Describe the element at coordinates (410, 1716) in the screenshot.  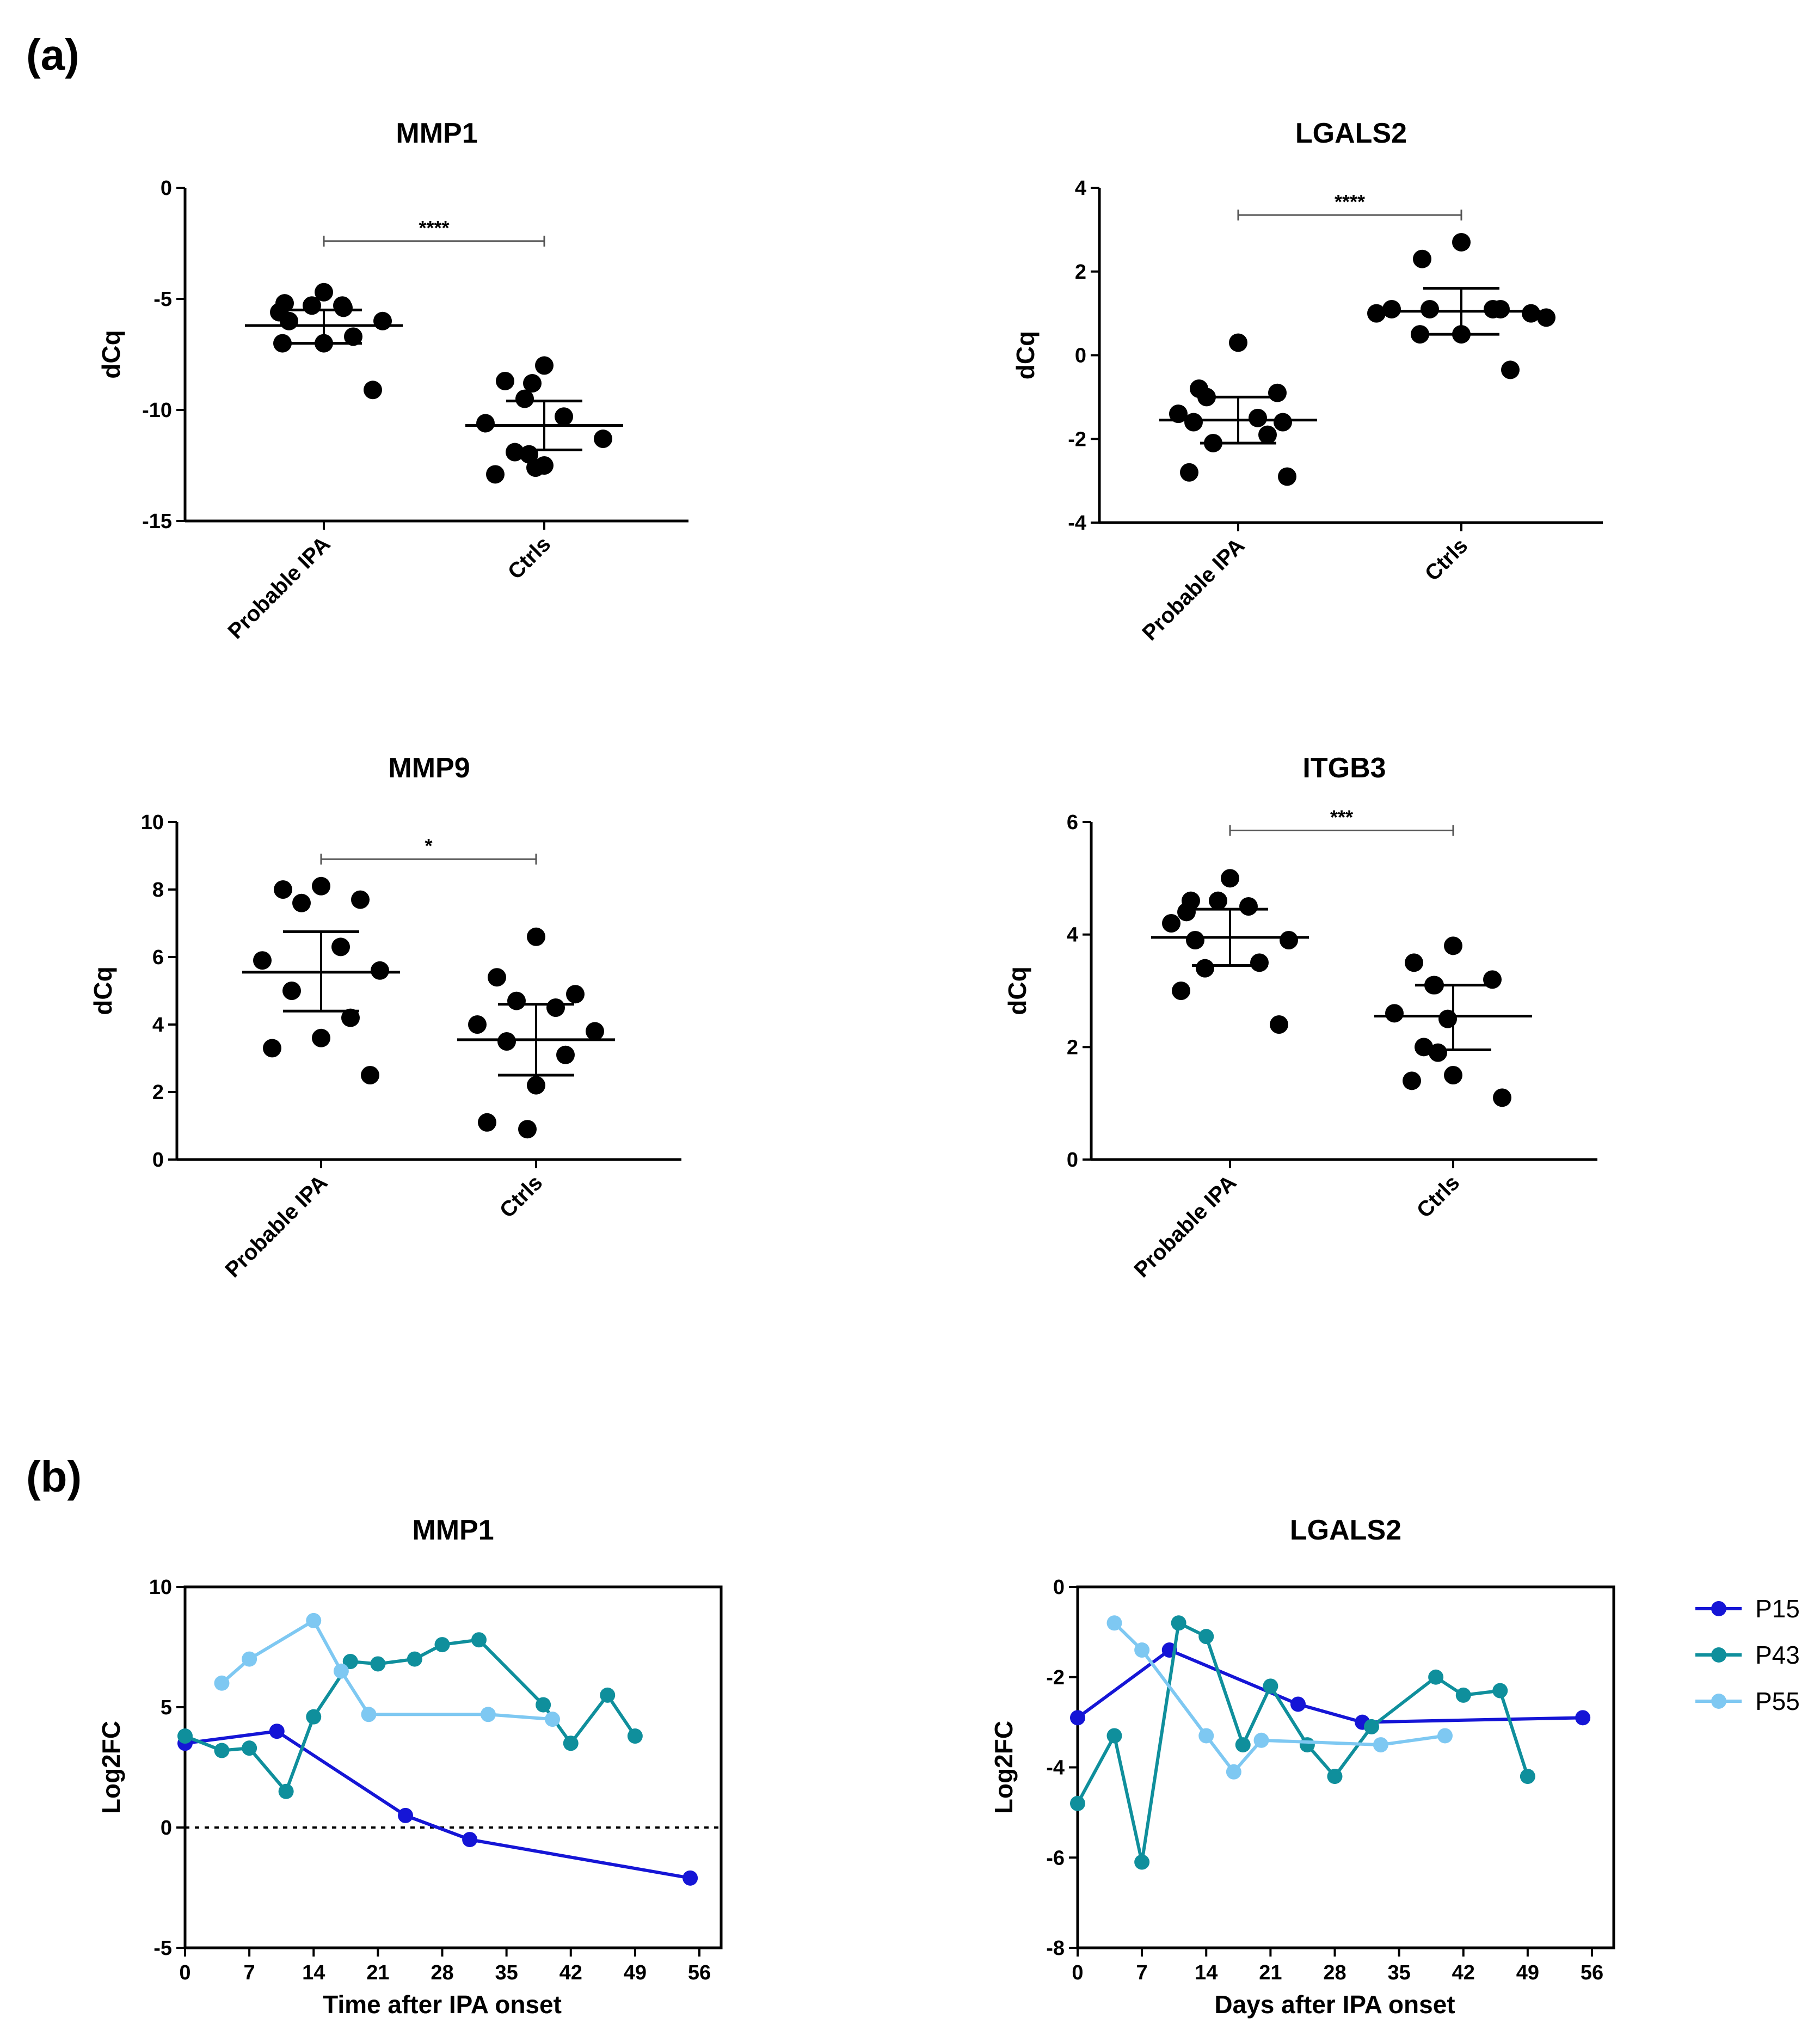
I see `series-line-p43` at that location.